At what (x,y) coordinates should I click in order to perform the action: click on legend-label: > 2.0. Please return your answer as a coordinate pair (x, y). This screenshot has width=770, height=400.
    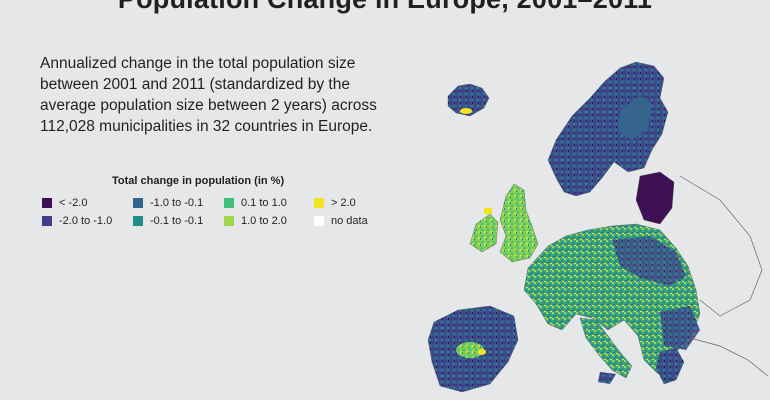
    Looking at the image, I should click on (343, 203).